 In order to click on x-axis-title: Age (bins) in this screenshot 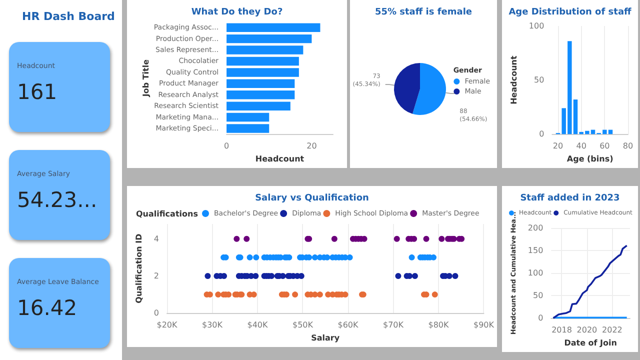, I will do `click(590, 159)`.